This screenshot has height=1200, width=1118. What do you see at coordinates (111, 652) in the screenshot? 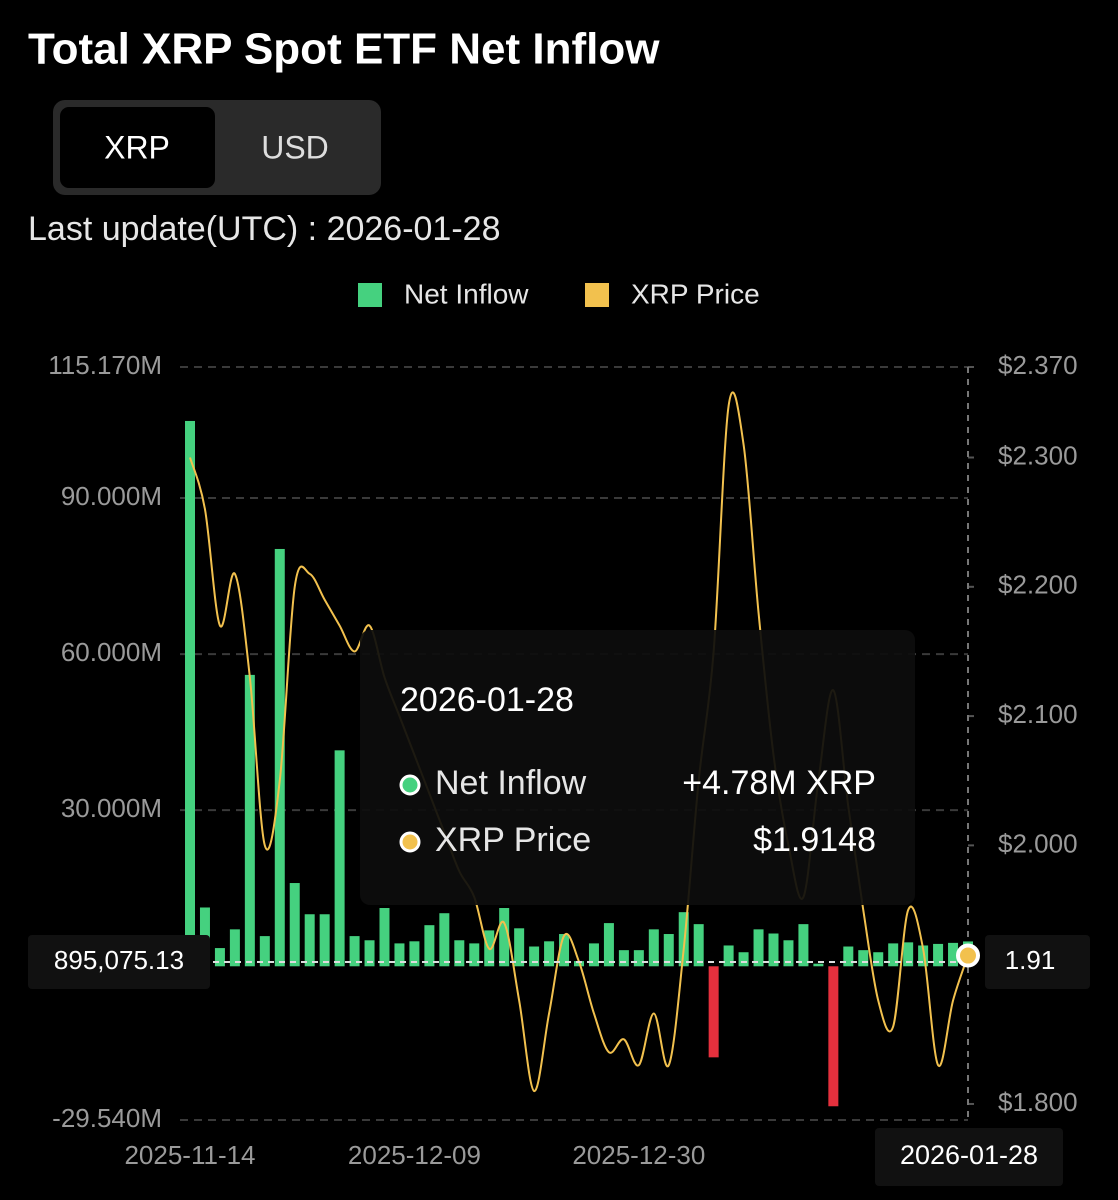
I see `y-tick-label: 60.000M` at bounding box center [111, 652].